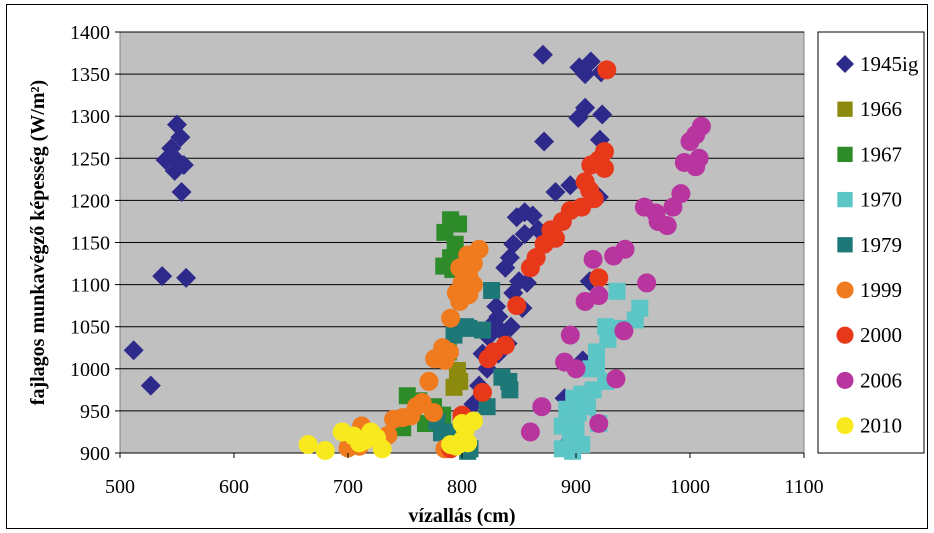 Image resolution: width=934 pixels, height=533 pixels. I want to click on legend, so click(871, 242).